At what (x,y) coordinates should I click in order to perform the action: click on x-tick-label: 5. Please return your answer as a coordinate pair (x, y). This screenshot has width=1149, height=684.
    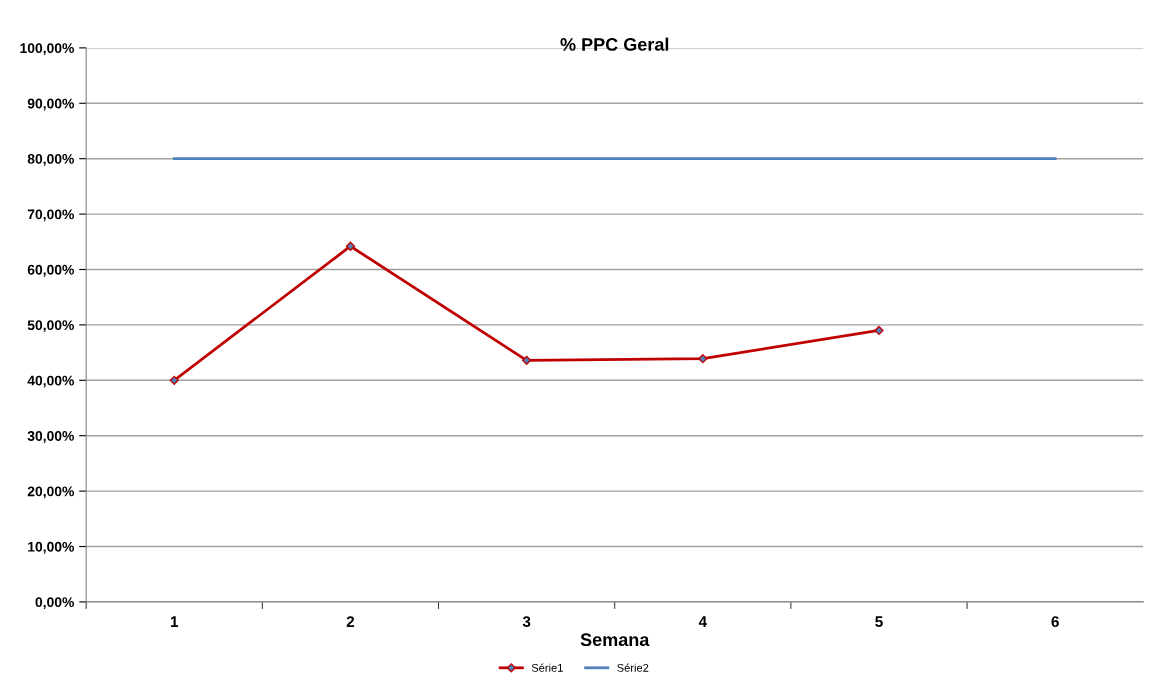
    Looking at the image, I should click on (879, 622).